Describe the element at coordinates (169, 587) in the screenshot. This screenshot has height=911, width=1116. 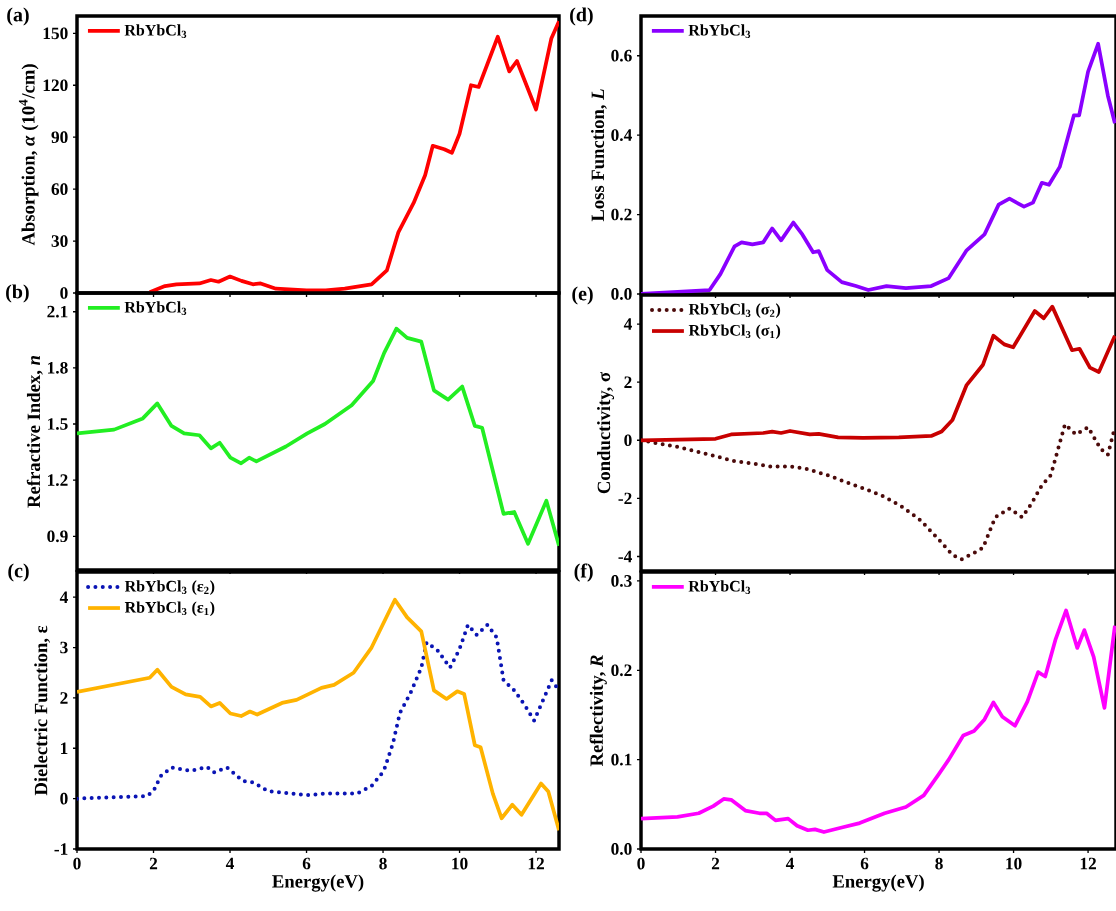
I see `legend-label: RbYbCl$_{3}$ (ε$_{2}$)` at that location.